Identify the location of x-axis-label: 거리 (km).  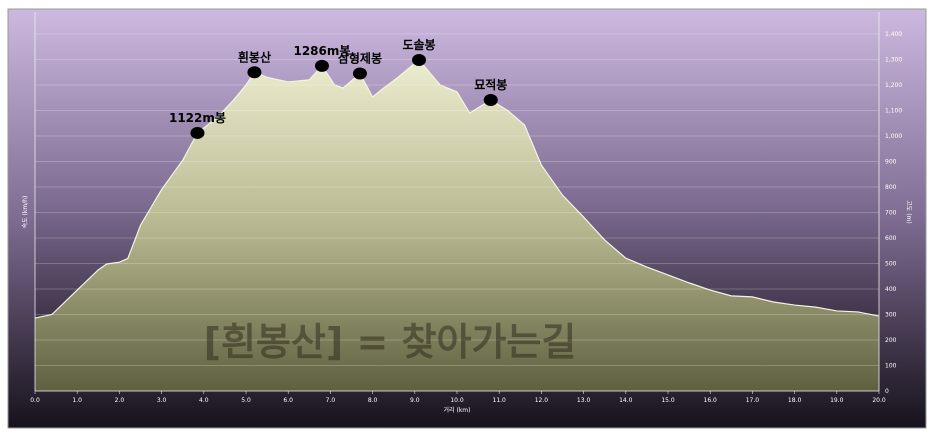
(457, 410).